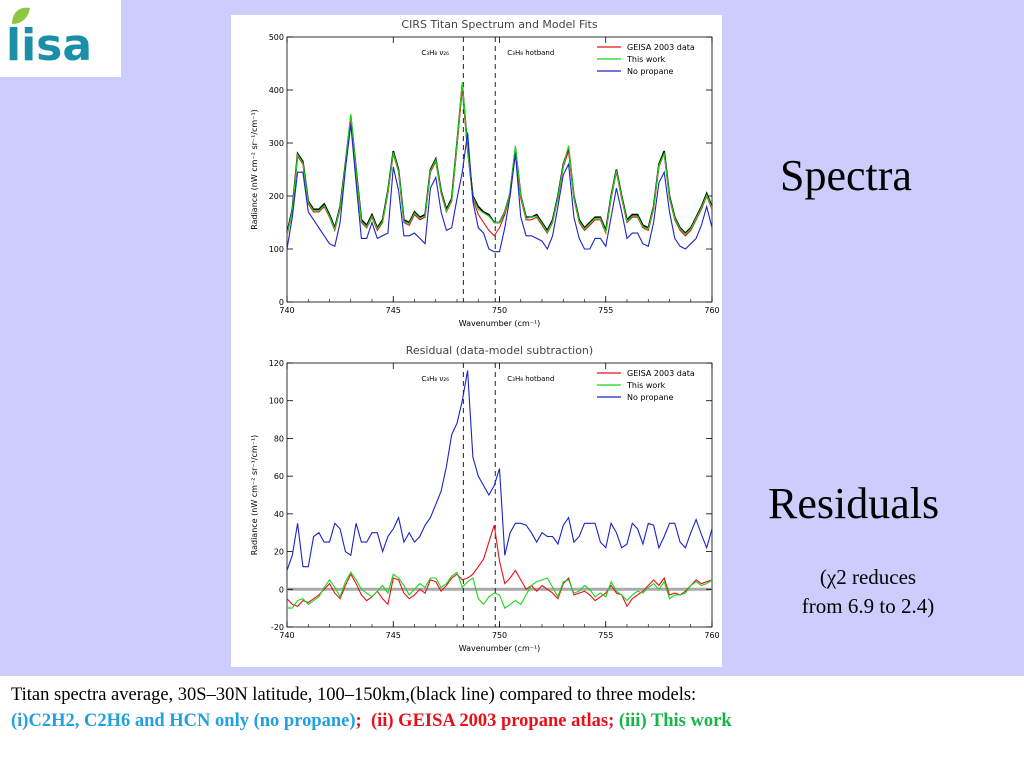  I want to click on panel1-title: CIRS Titan Spectrum and Model Fits, so click(499, 24).